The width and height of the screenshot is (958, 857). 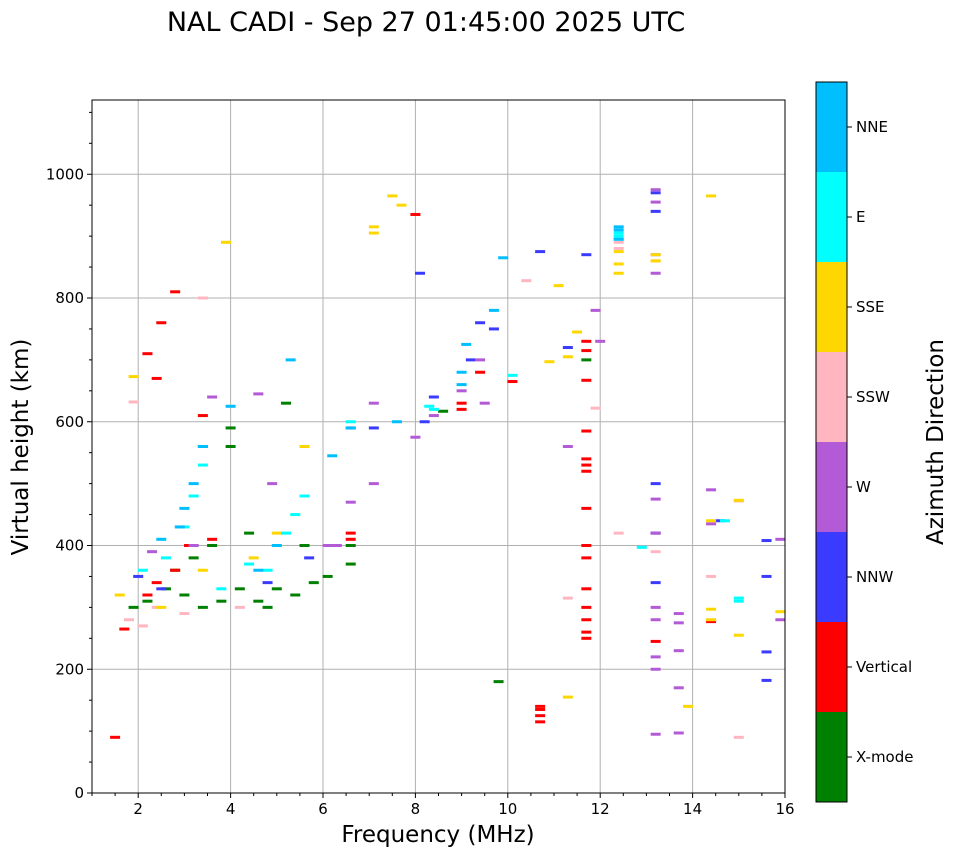 I want to click on x-tick-label: 8, so click(x=416, y=809).